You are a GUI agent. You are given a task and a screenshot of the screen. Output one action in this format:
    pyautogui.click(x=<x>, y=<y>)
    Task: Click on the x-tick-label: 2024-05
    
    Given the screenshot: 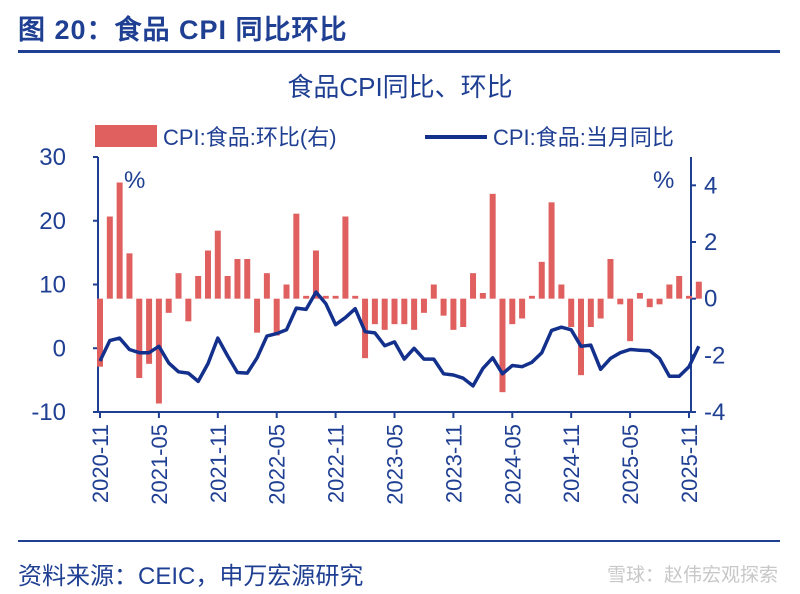 What is the action you would take?
    pyautogui.click(x=512, y=464)
    